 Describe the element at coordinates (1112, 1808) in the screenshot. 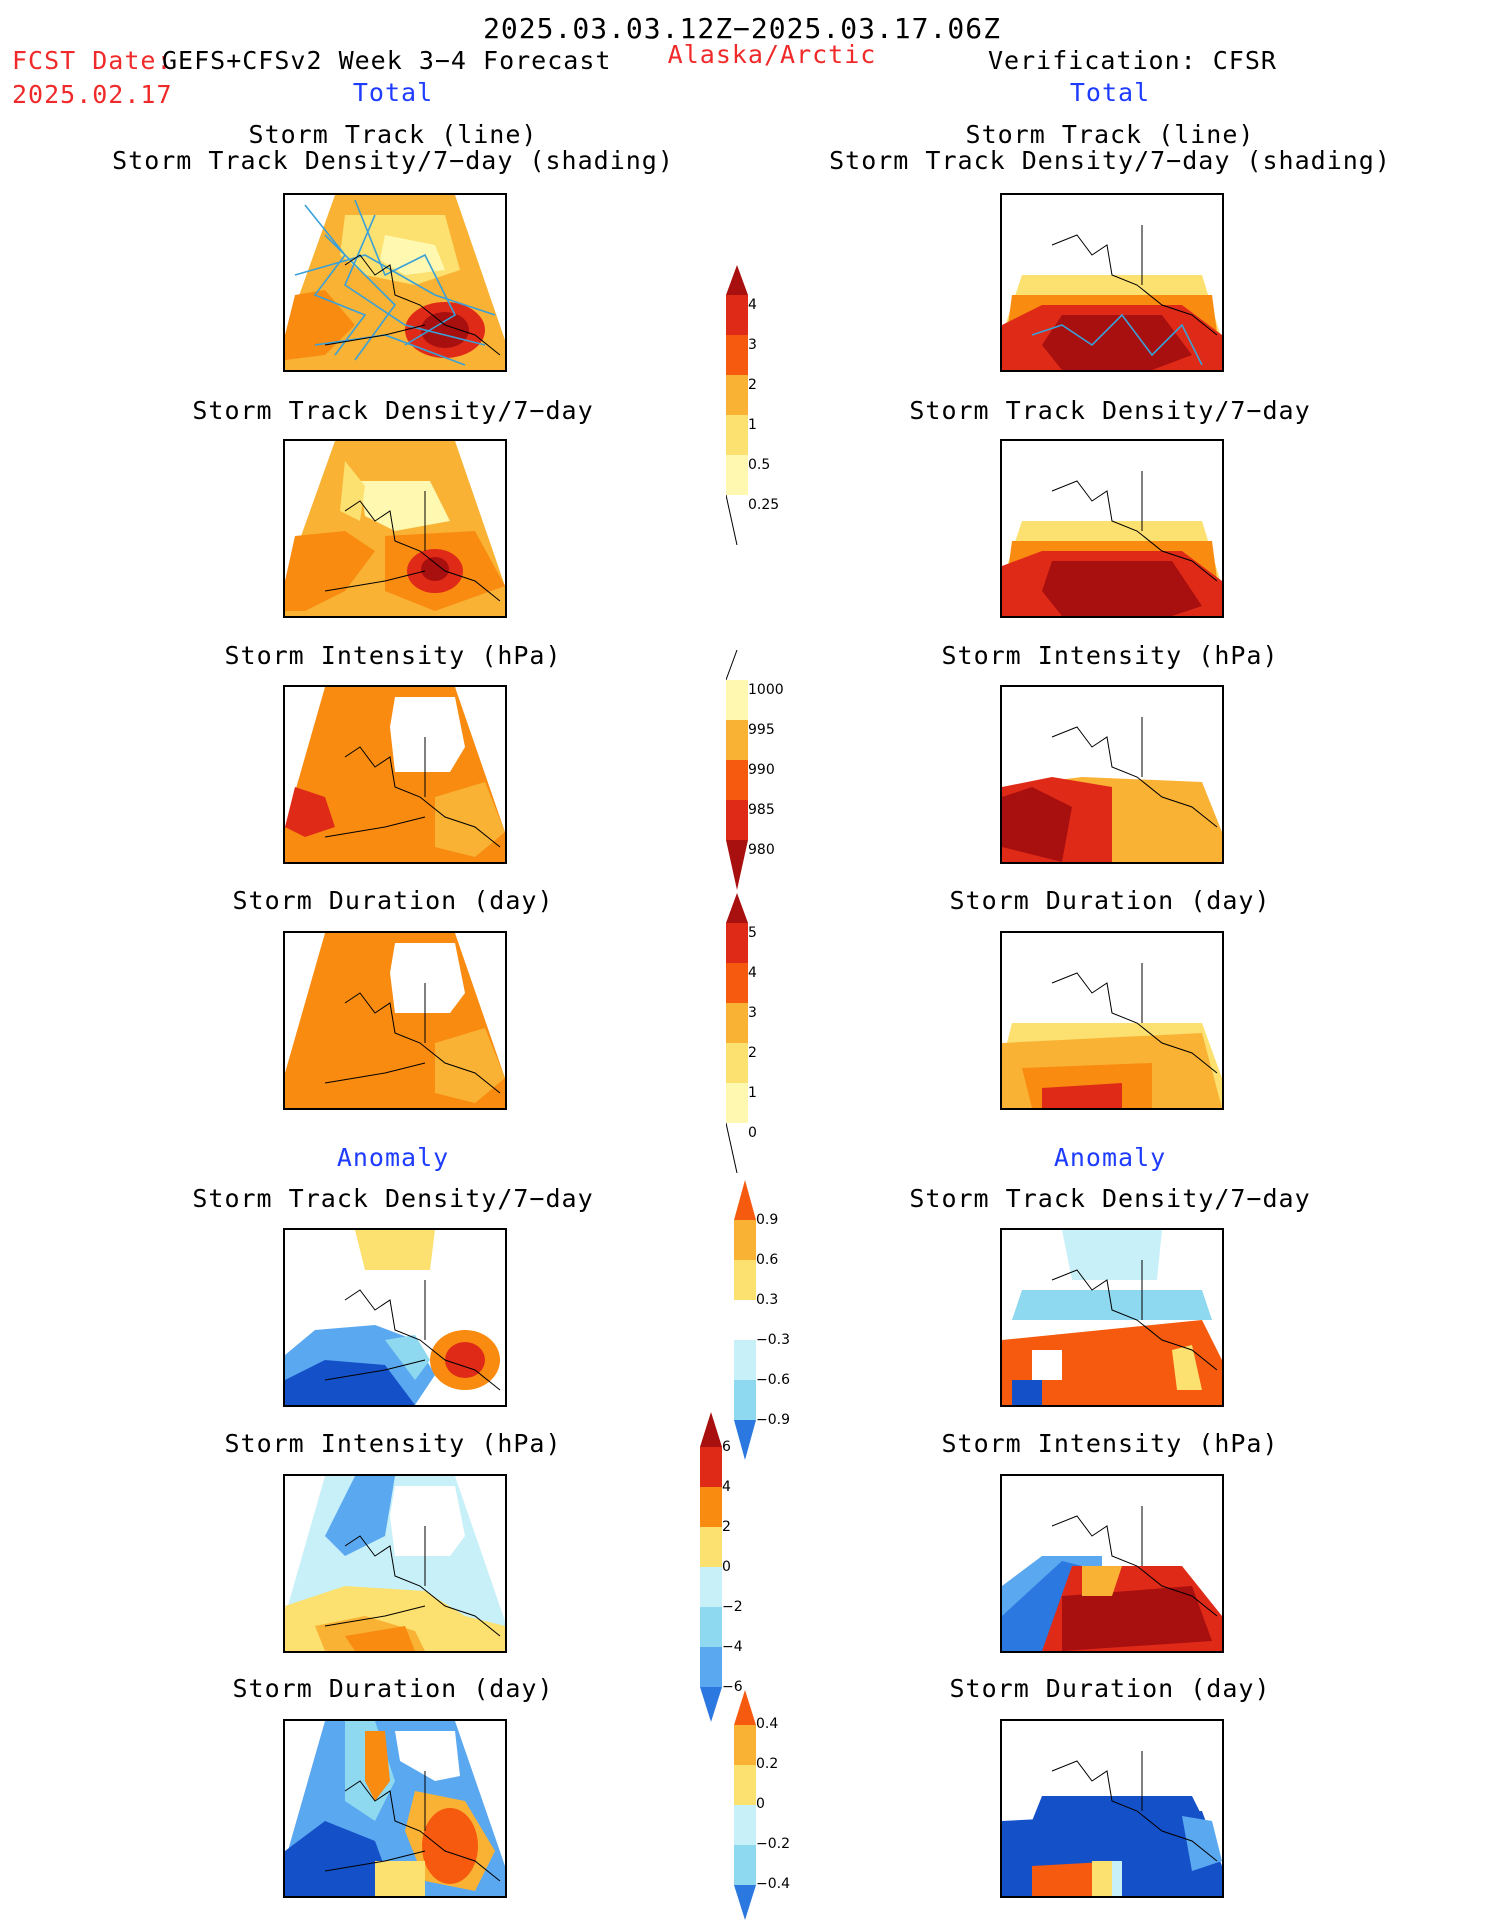

I see `map-verif-anom-duration` at that location.